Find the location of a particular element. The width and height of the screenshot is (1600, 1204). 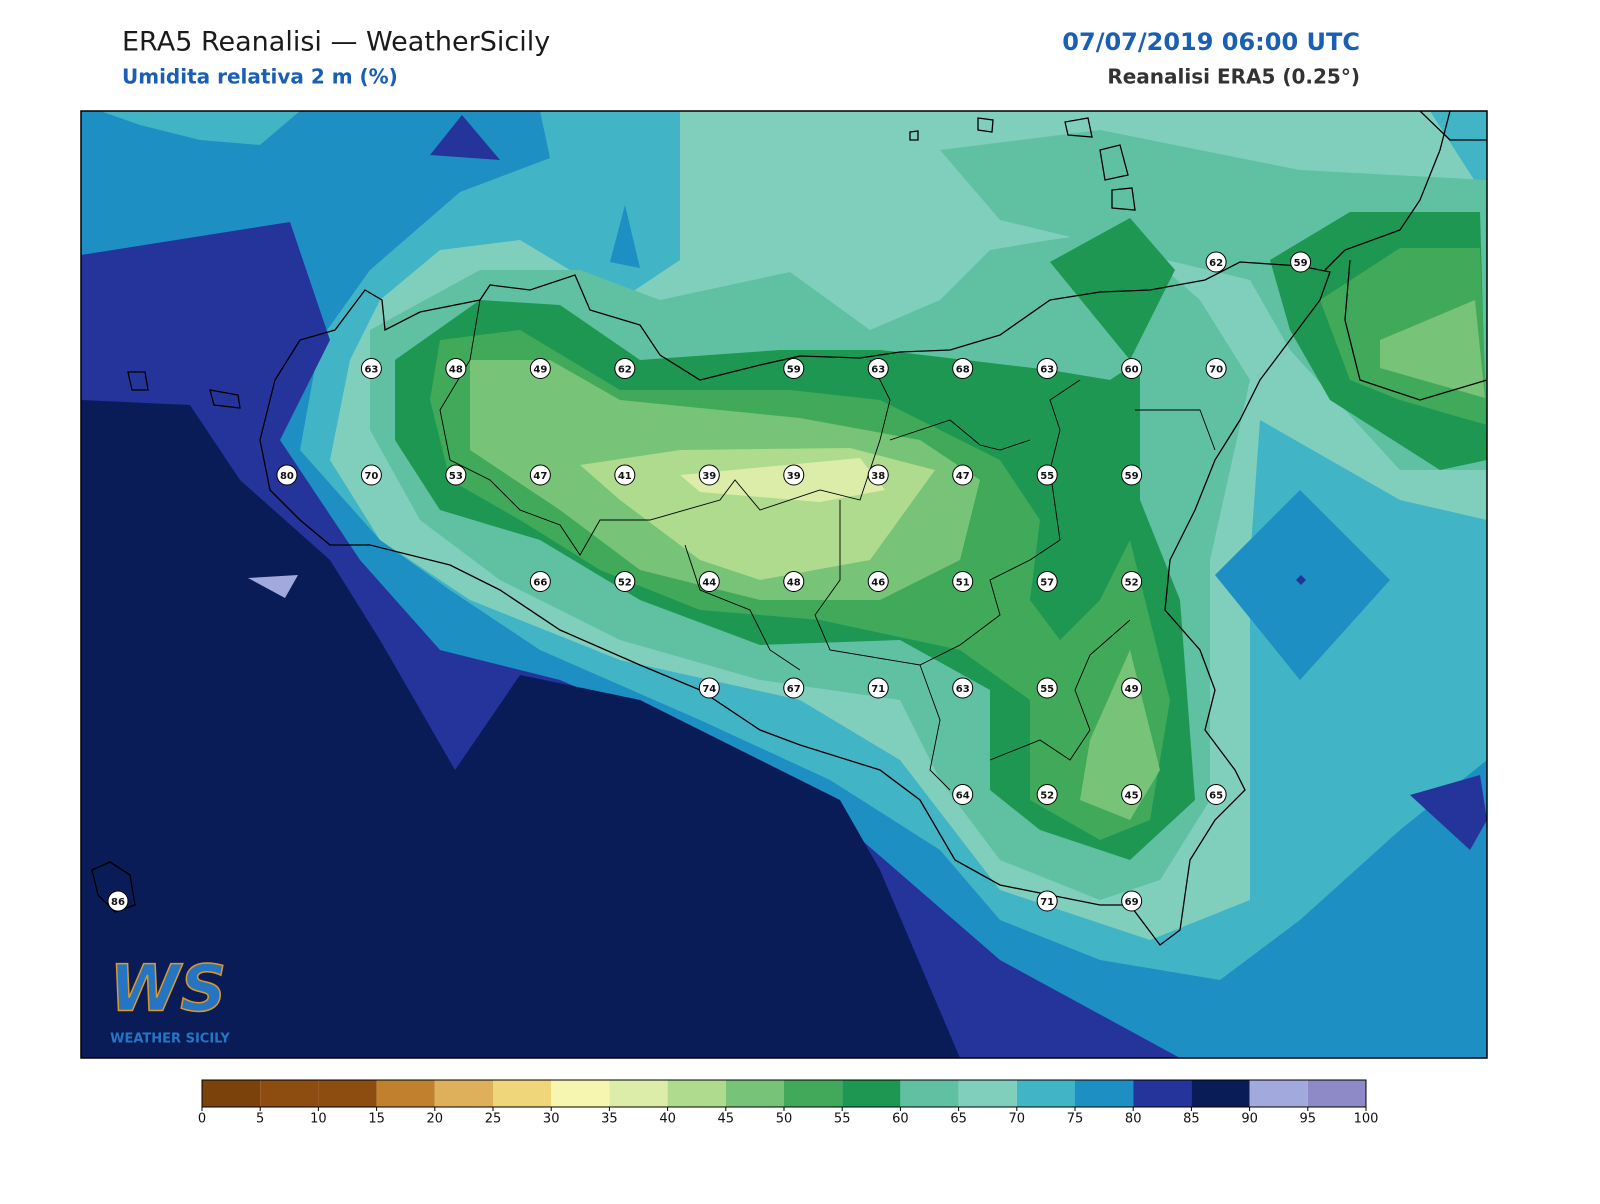

station-value: 60 is located at coordinates (1132, 370).